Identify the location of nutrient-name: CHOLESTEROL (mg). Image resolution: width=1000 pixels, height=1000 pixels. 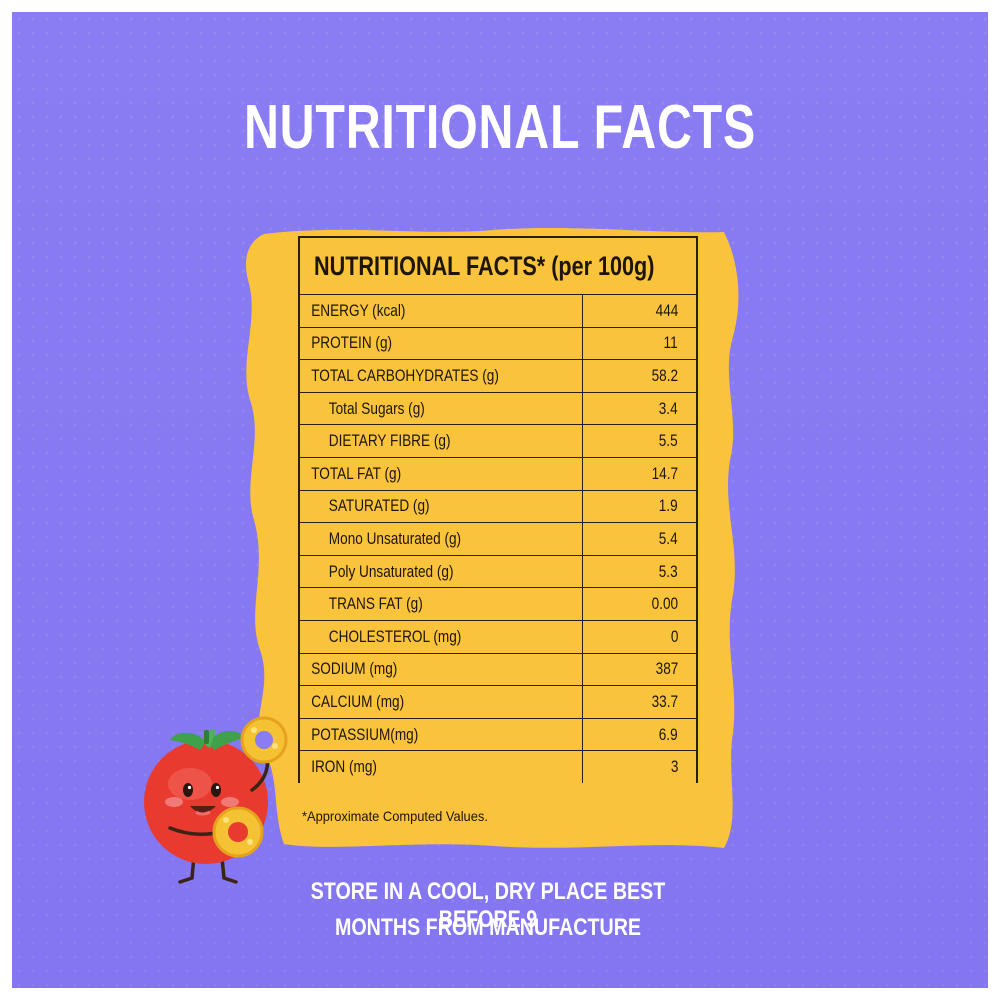
(395, 636).